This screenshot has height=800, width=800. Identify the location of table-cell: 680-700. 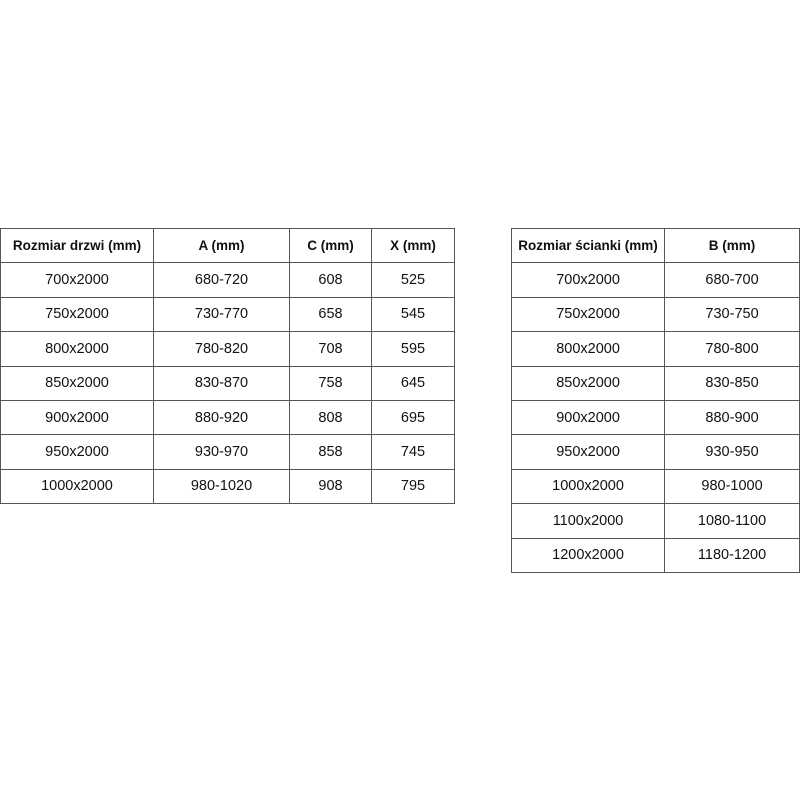
(732, 280).